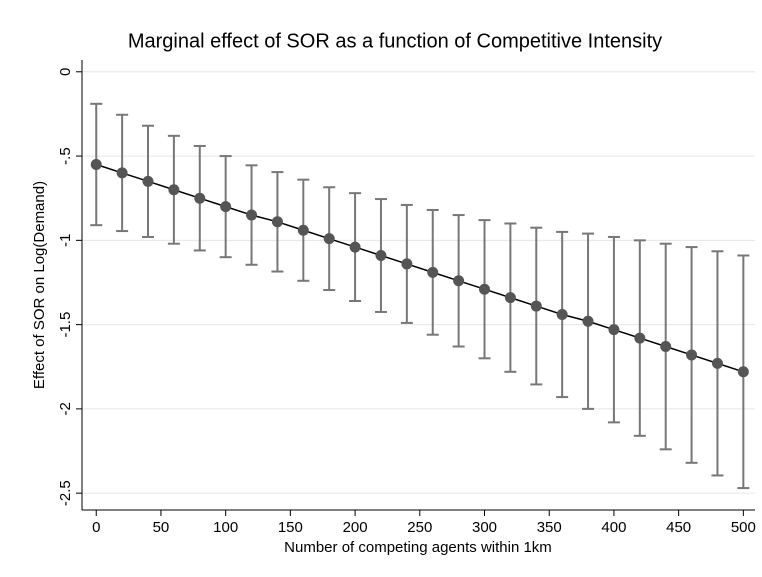 This screenshot has height=577, width=762. I want to click on x-tick-label: 300, so click(484, 527).